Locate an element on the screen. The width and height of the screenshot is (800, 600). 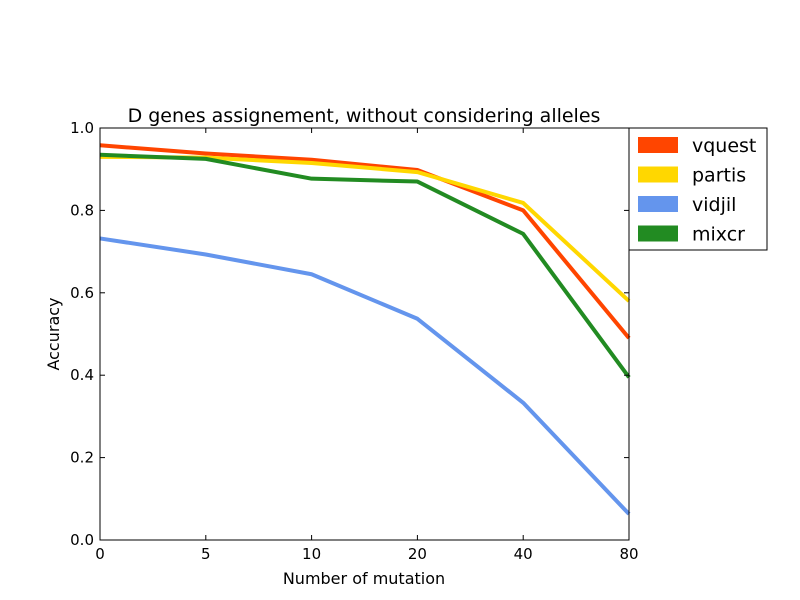
y-axis-title: Accuracy is located at coordinates (53, 333).